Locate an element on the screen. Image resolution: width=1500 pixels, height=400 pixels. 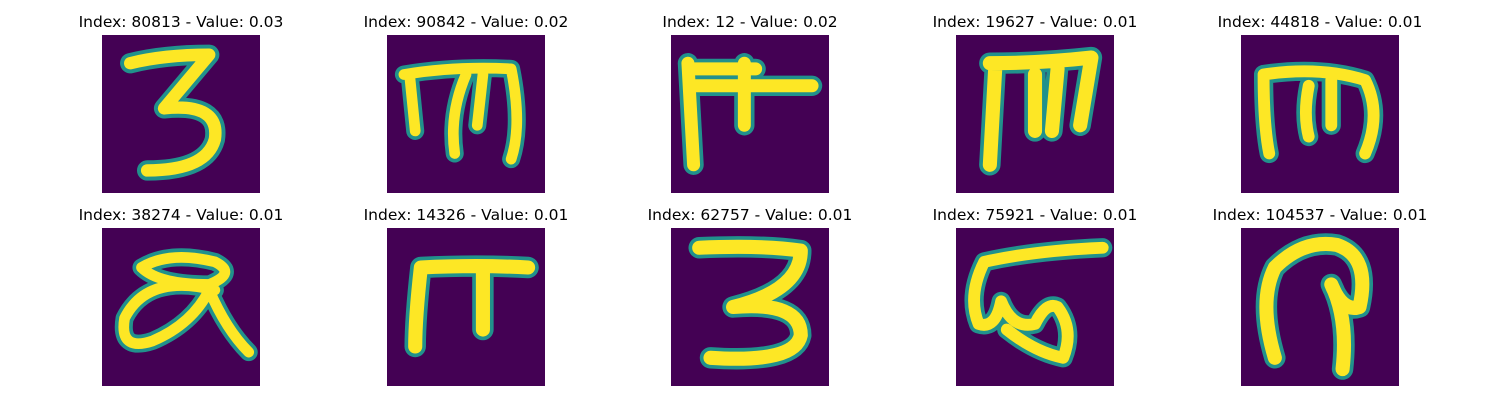
panel-title: Index: 90842 - Value: 0.02 is located at coordinates (466, 22).